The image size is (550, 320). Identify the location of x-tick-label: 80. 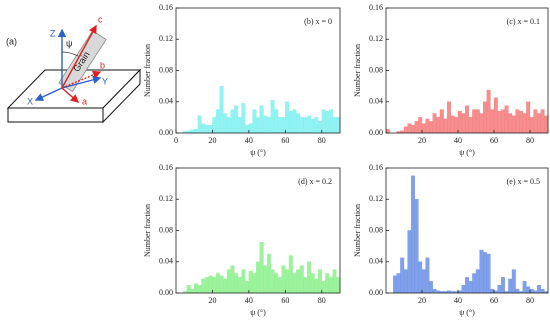
(322, 140).